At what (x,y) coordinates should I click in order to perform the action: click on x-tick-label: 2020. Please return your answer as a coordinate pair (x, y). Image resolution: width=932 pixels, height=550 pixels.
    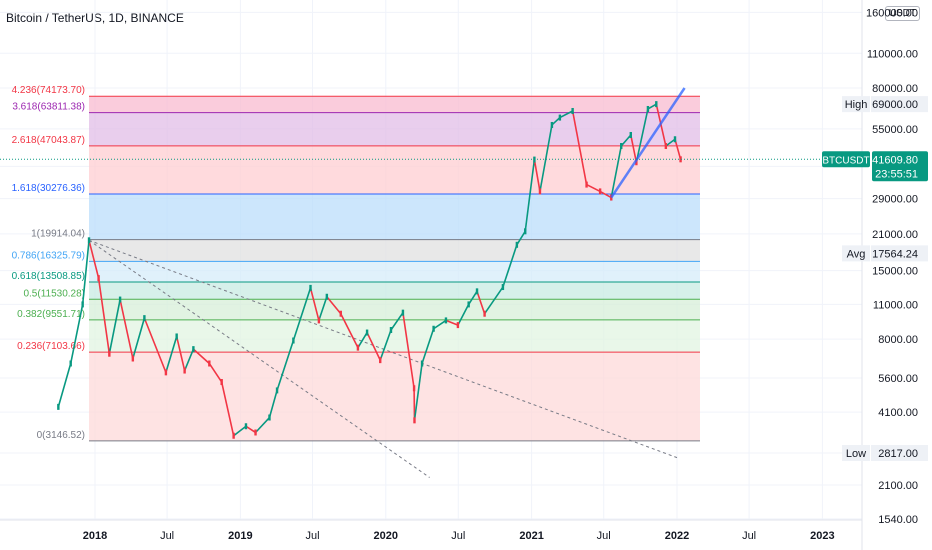
    Looking at the image, I should click on (386, 536).